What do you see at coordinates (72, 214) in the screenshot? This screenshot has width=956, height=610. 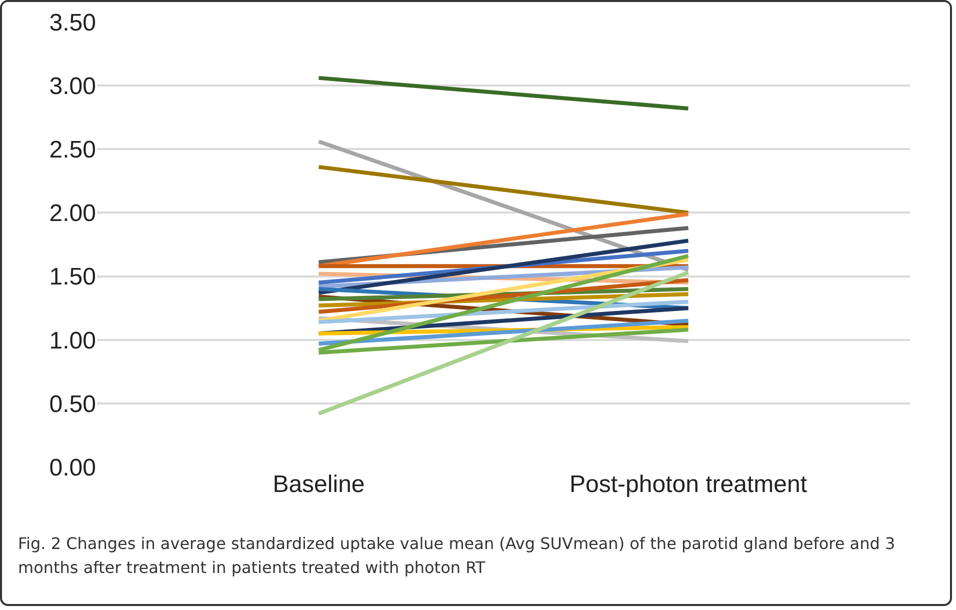 I see `y-tick-label: 2.00` at bounding box center [72, 214].